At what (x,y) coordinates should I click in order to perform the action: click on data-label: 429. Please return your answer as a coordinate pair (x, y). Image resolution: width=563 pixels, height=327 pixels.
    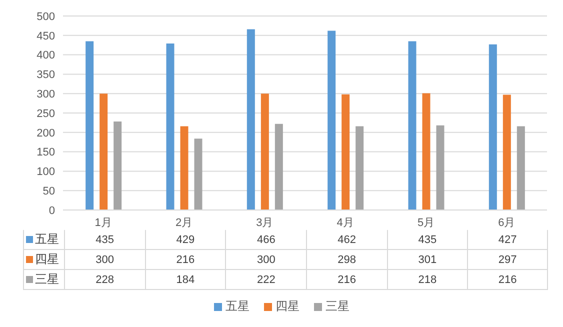
    Looking at the image, I should click on (185, 240).